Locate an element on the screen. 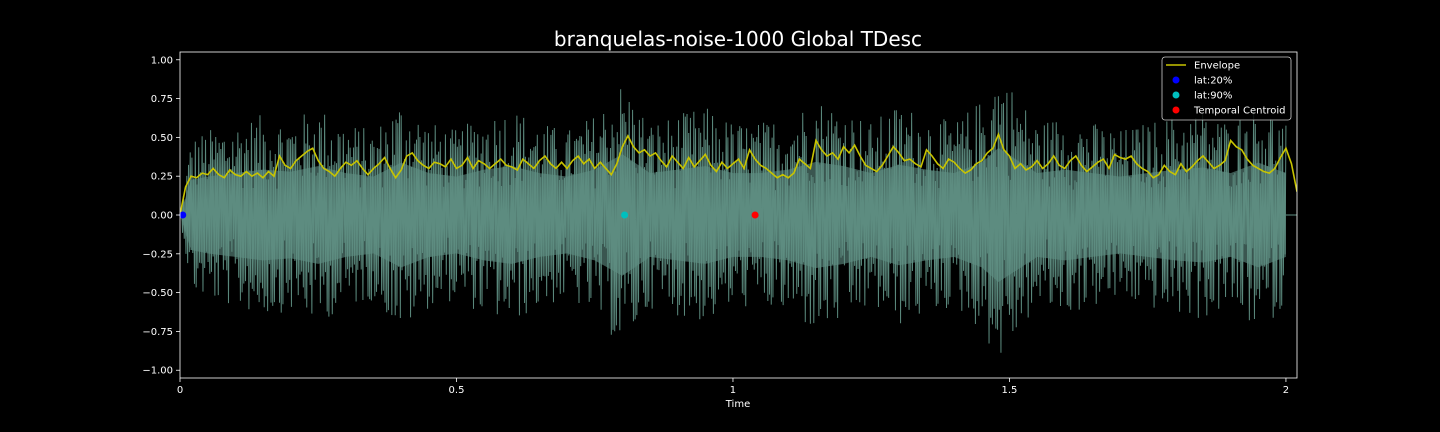 Image resolution: width=1440 pixels, height=432 pixels. x-tick-label: 2 is located at coordinates (1286, 390).